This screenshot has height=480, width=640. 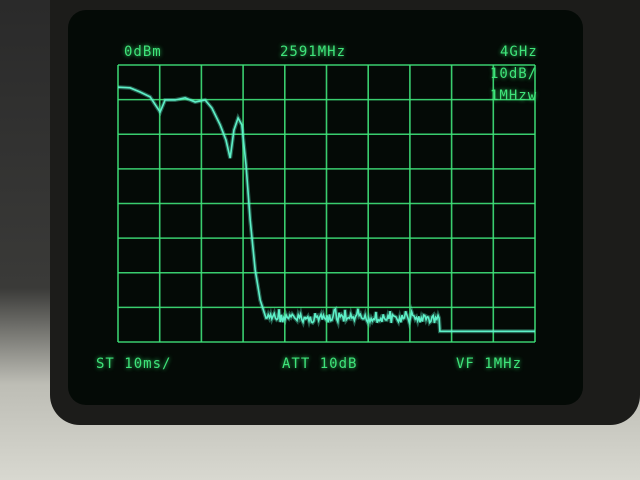 What do you see at coordinates (143, 52) in the screenshot?
I see `reference-level-readout: 0dBm` at bounding box center [143, 52].